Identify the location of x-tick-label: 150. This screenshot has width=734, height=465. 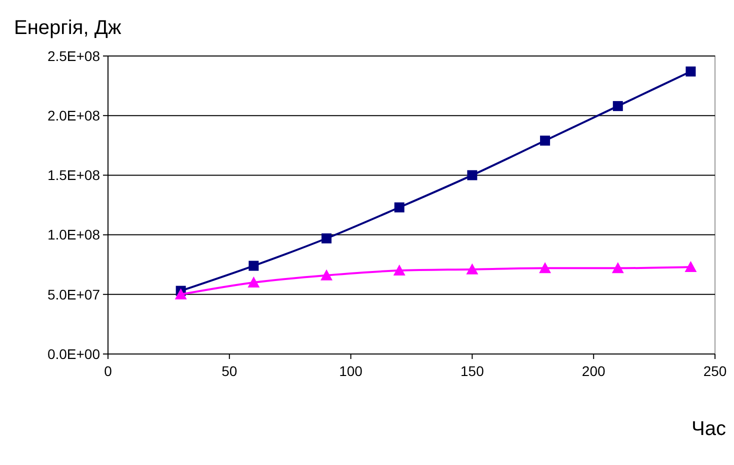
(472, 371).